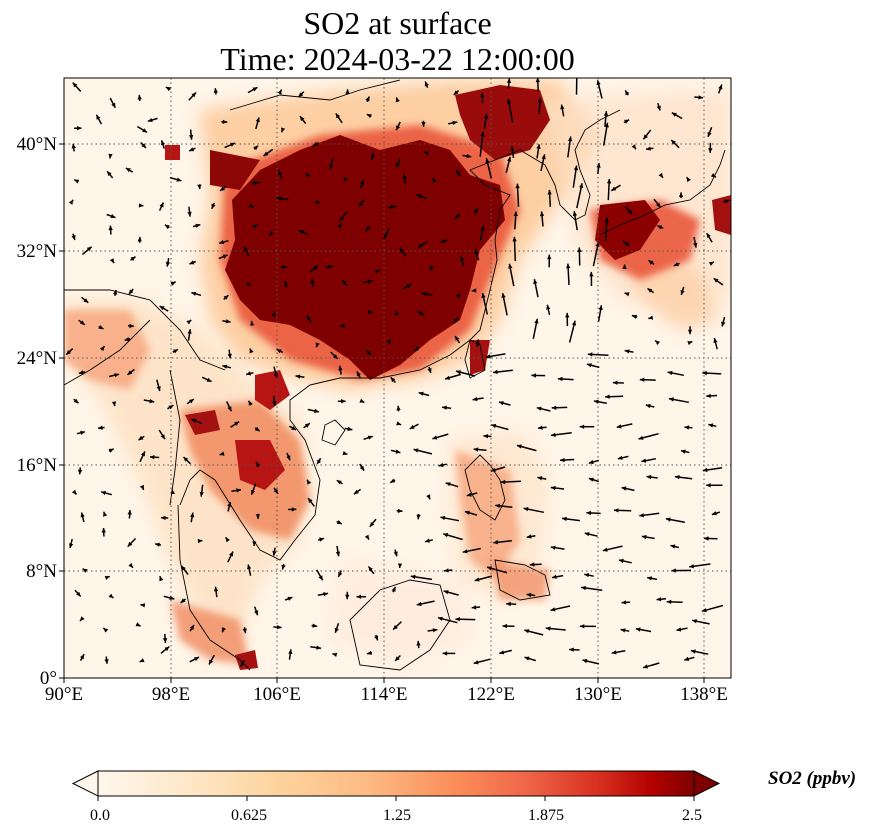  What do you see at coordinates (37, 144) in the screenshot?
I see `lat-tick-40n: 40°N` at bounding box center [37, 144].